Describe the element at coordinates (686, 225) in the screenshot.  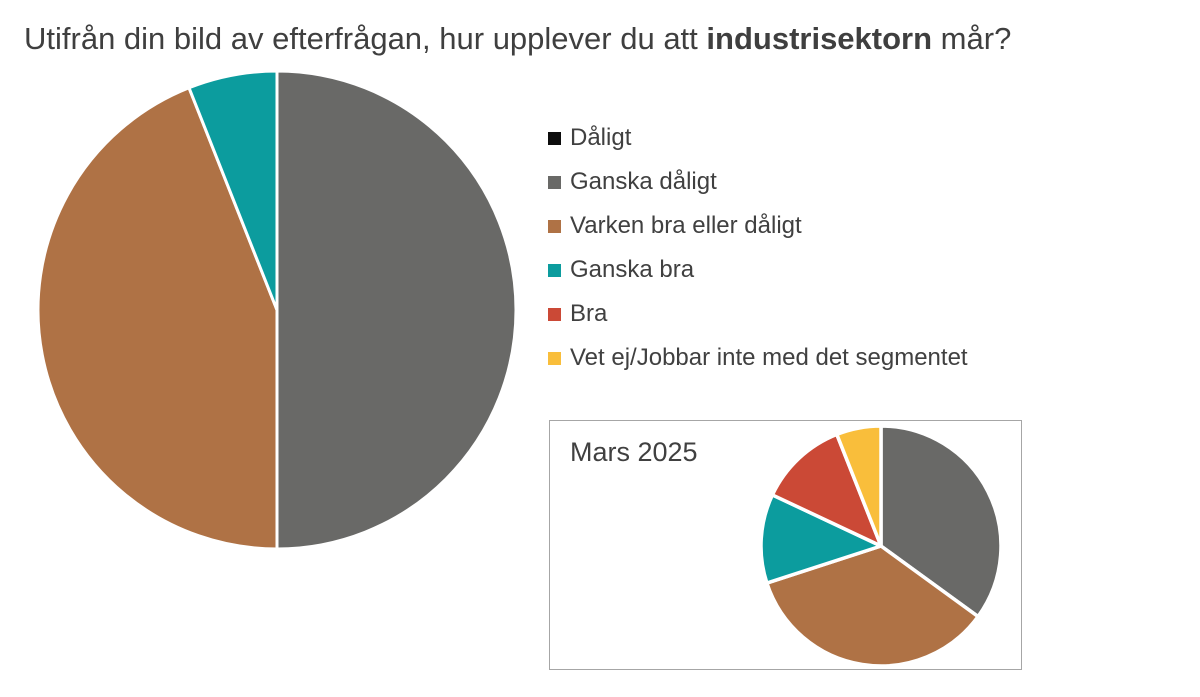
I see `legend-label: Varken bra eller dåligt` at that location.